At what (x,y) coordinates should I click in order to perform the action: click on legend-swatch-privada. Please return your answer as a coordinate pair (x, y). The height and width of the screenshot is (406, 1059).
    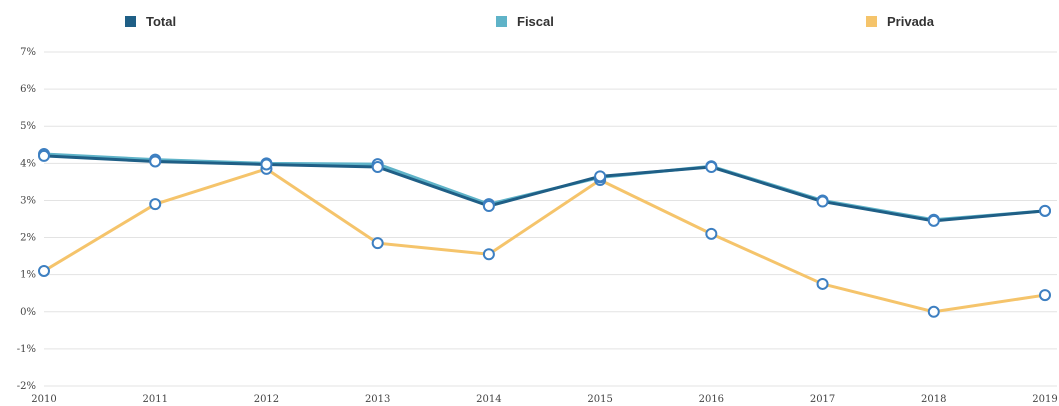
    Looking at the image, I should click on (871, 21).